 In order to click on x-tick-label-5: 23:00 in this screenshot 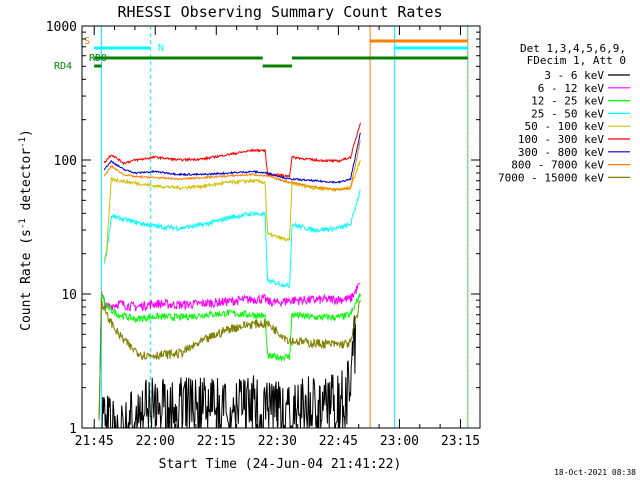, I will do `click(399, 441)`.